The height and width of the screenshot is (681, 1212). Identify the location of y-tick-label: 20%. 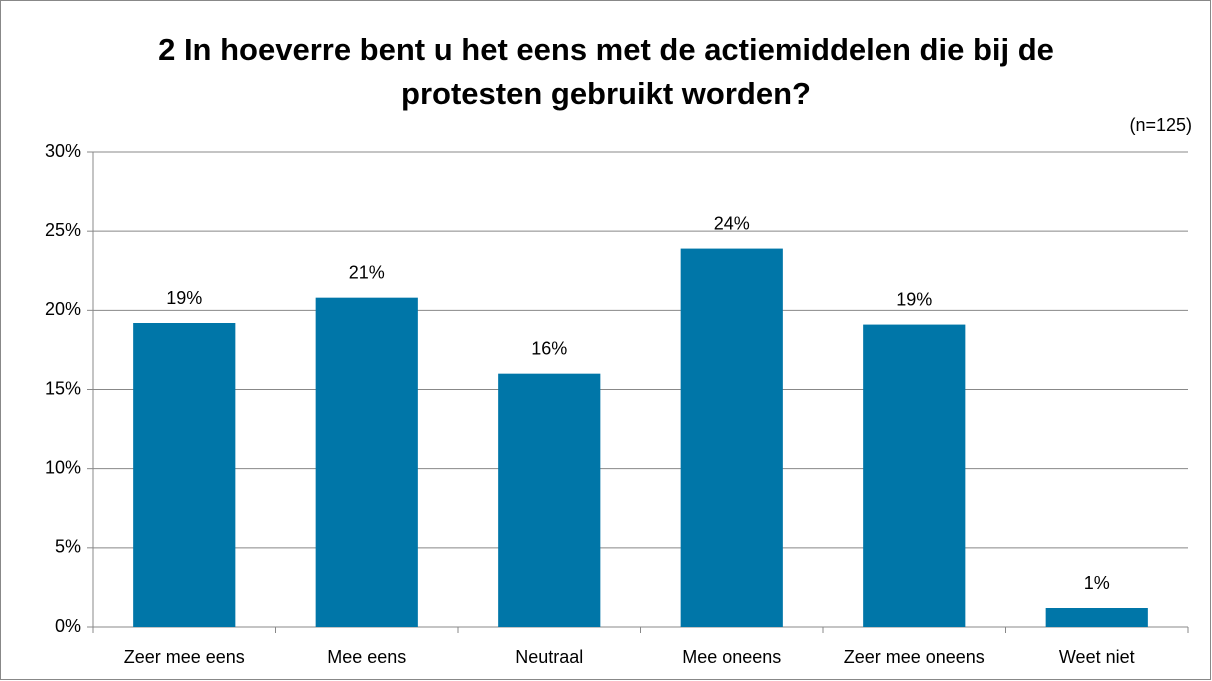
(63, 309).